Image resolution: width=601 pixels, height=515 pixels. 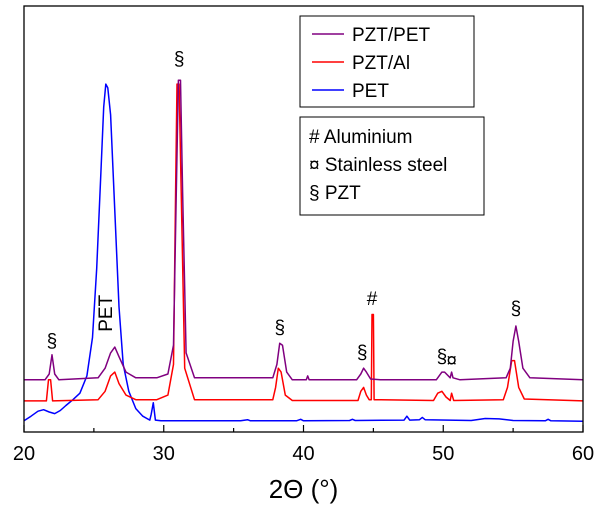 I want to click on x-tick-label: 20, so click(x=24, y=454).